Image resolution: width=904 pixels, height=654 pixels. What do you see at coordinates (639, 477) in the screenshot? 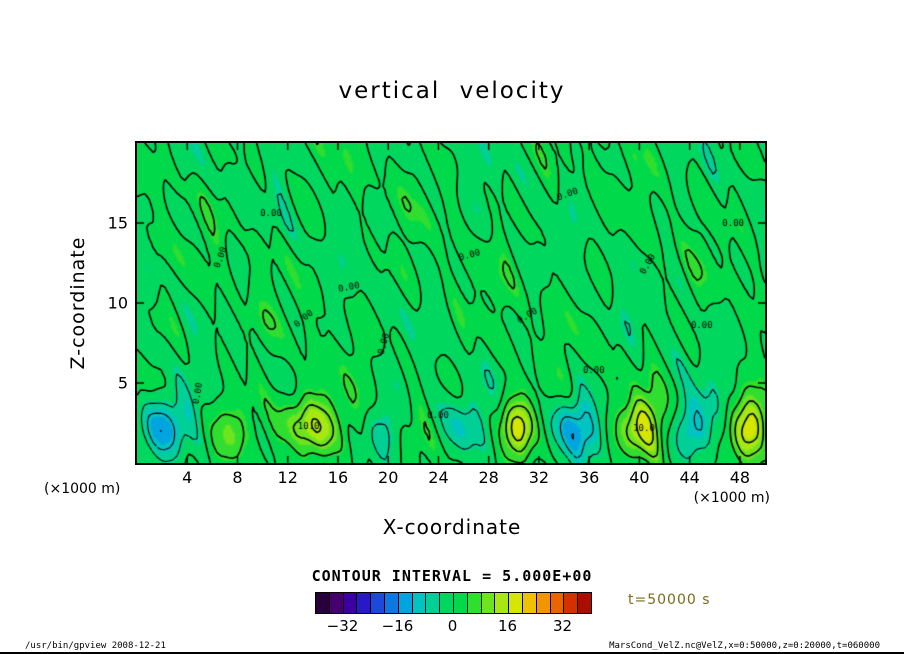
I see `x-tick-label: 40` at bounding box center [639, 477].